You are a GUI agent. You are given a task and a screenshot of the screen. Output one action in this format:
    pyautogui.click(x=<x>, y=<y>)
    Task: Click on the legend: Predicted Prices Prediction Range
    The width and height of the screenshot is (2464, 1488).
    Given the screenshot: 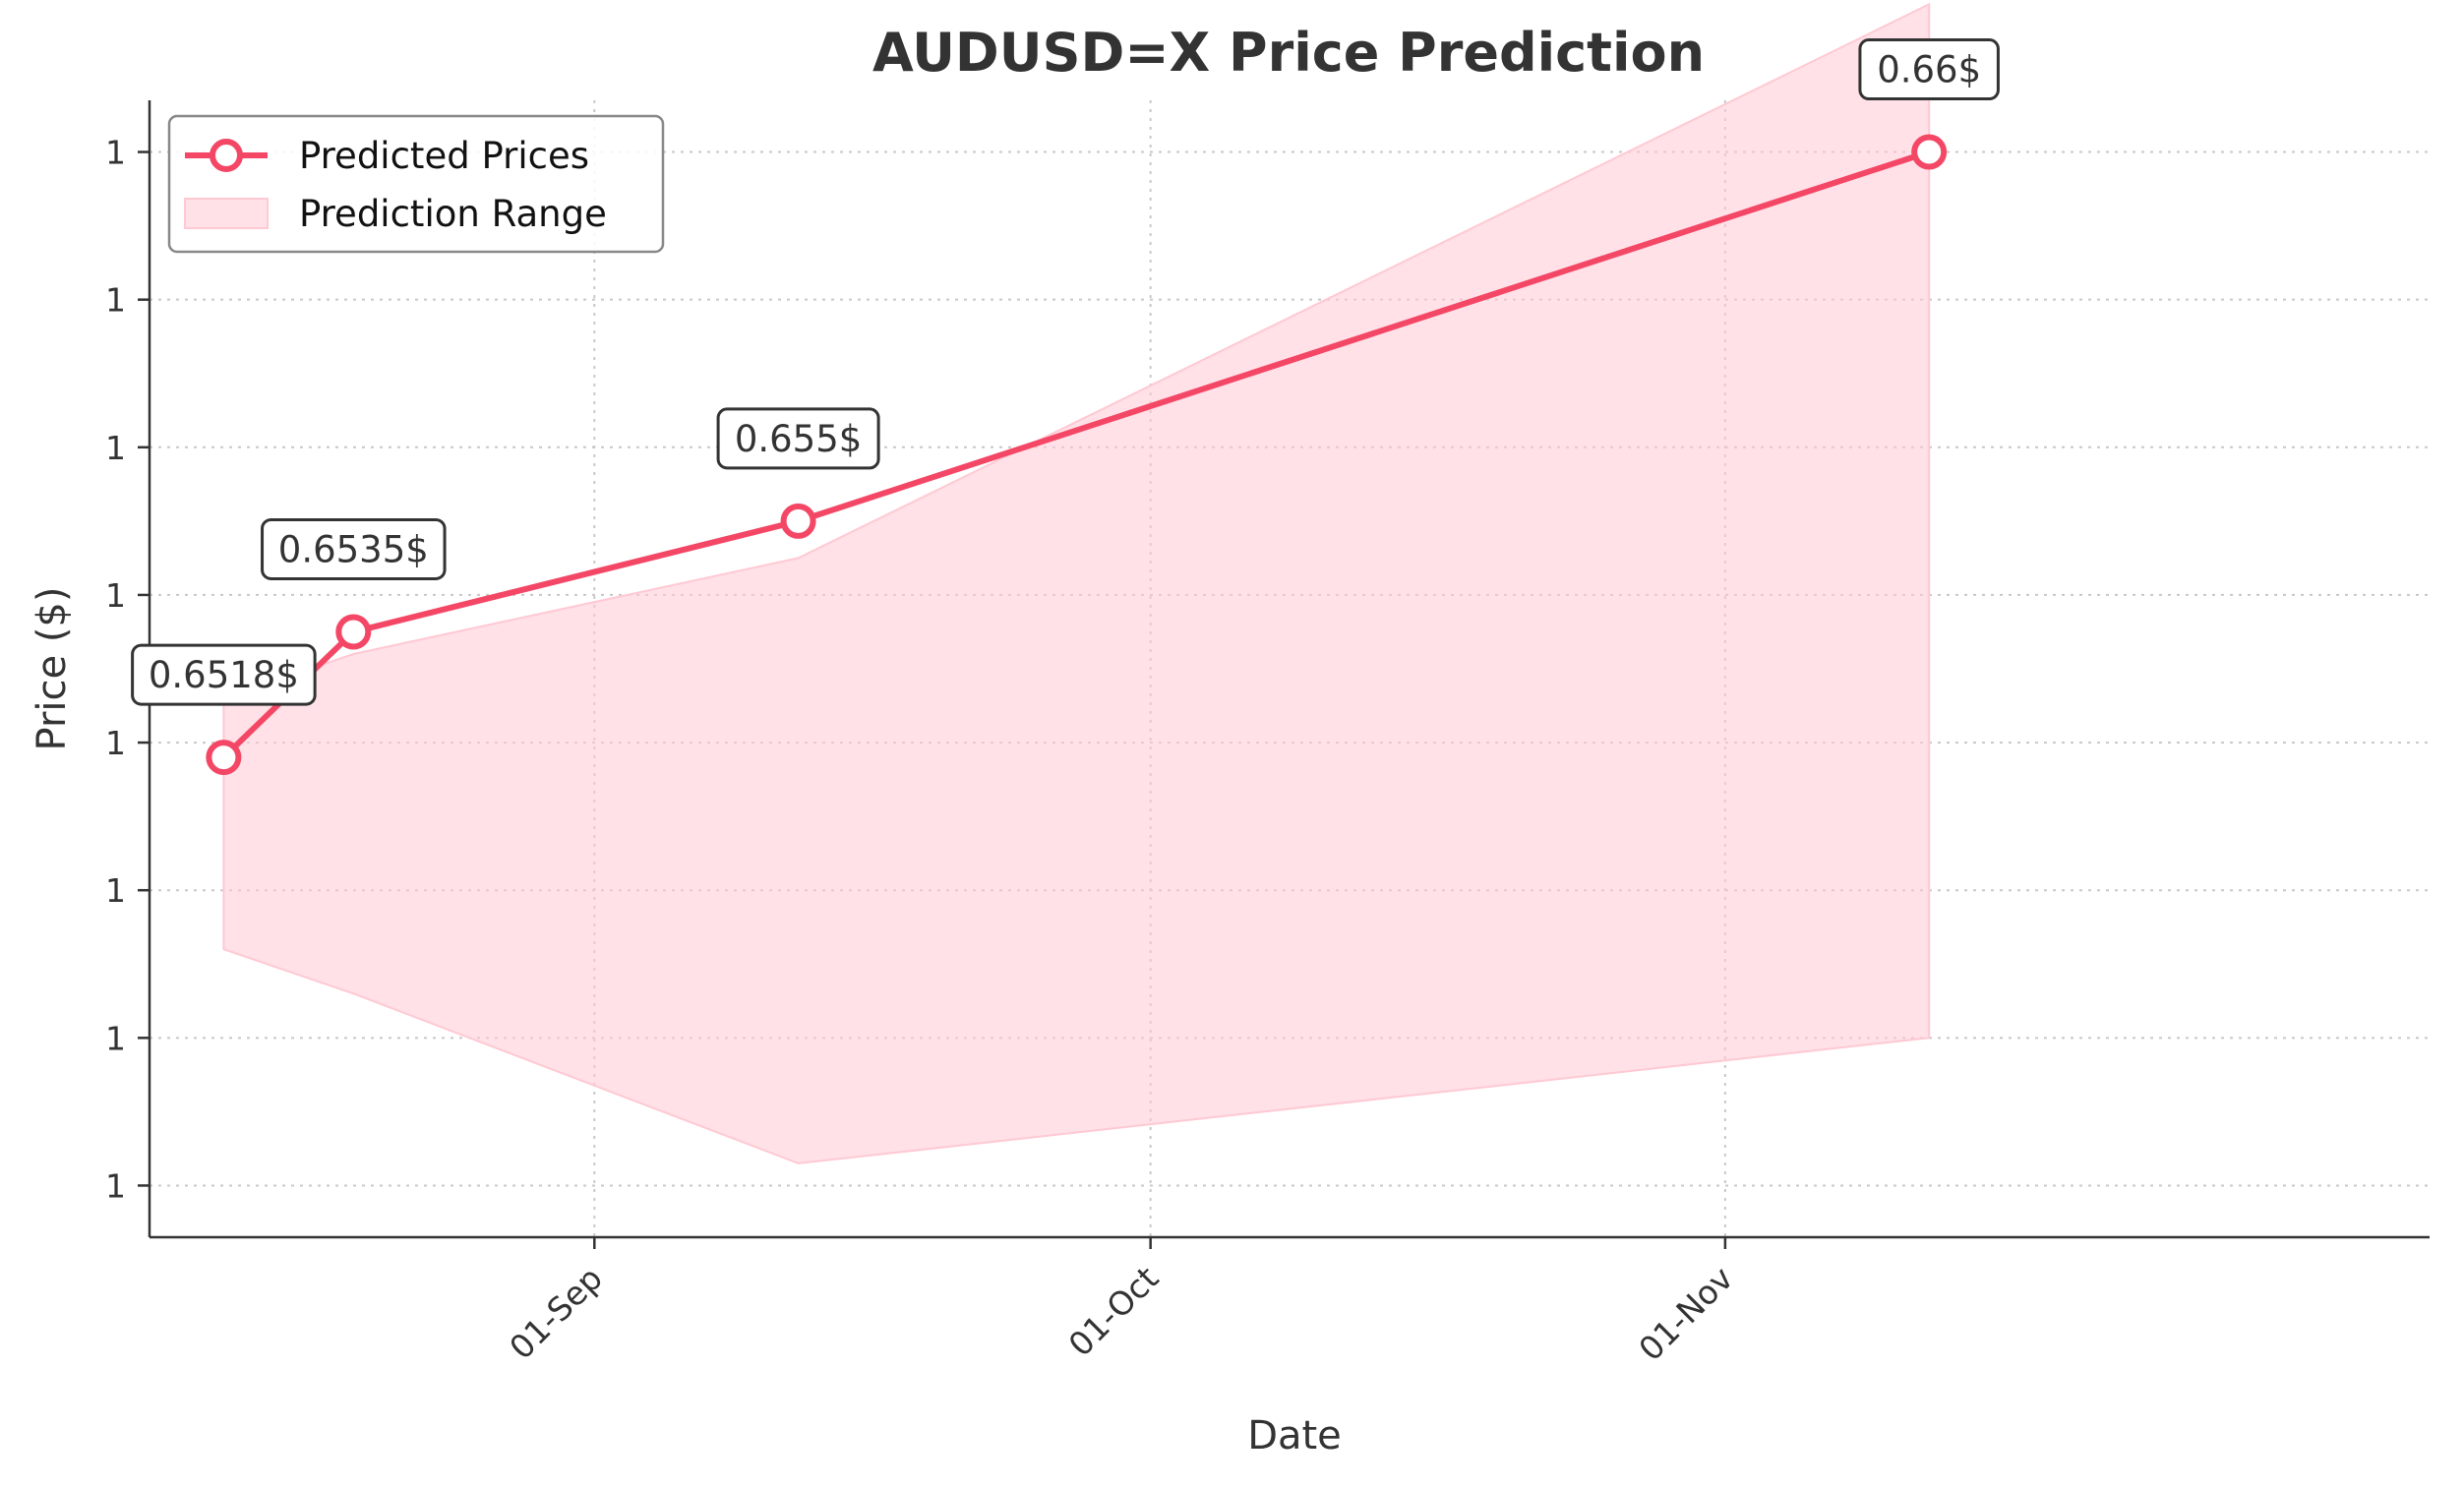 What is the action you would take?
    pyautogui.click(x=416, y=184)
    